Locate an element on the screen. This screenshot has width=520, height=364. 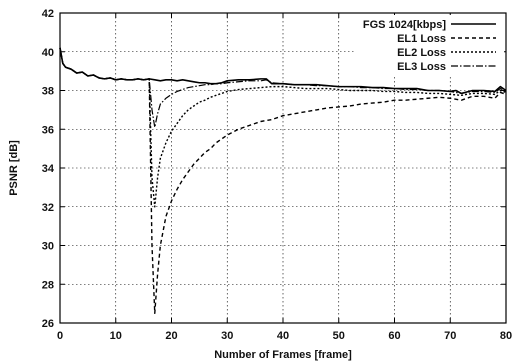
x-tick-label: 80 is located at coordinates (506, 336).